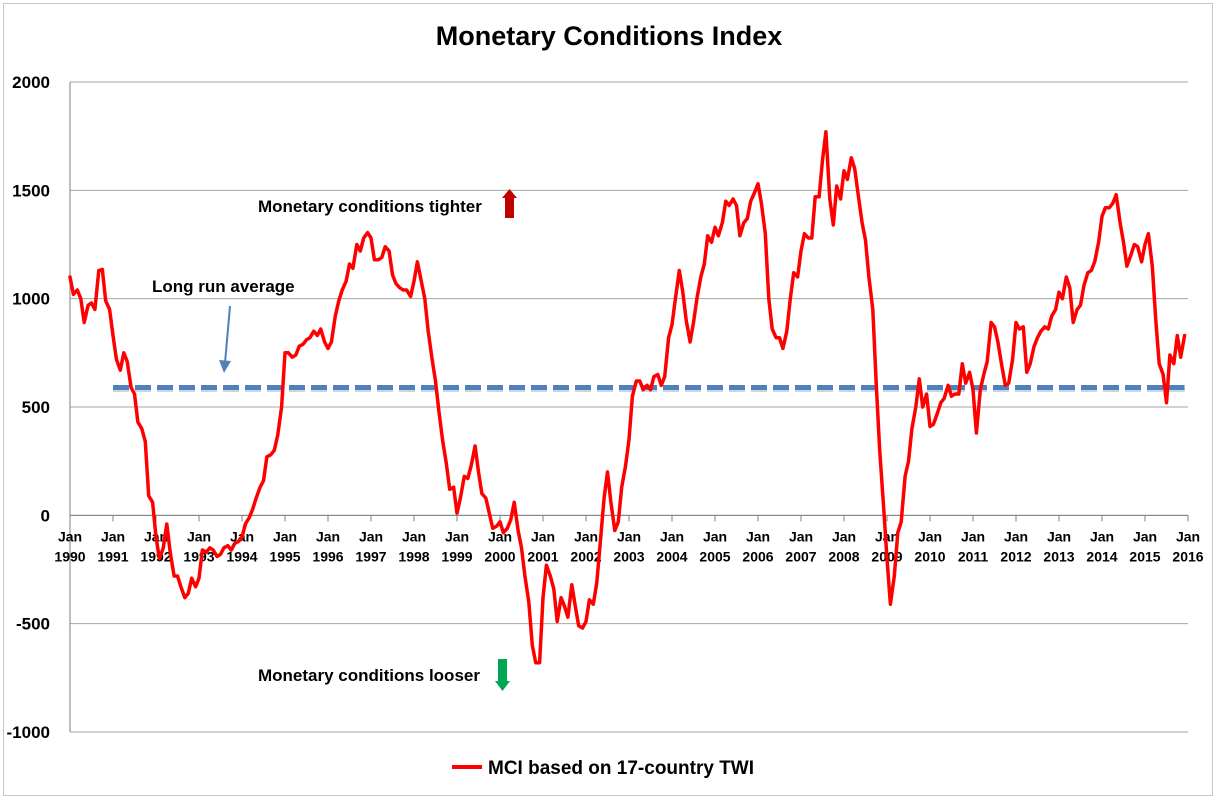 Image resolution: width=1218 pixels, height=802 pixels. Describe the element at coordinates (502, 670) in the screenshot. I see `down-arrow-shaft` at that location.